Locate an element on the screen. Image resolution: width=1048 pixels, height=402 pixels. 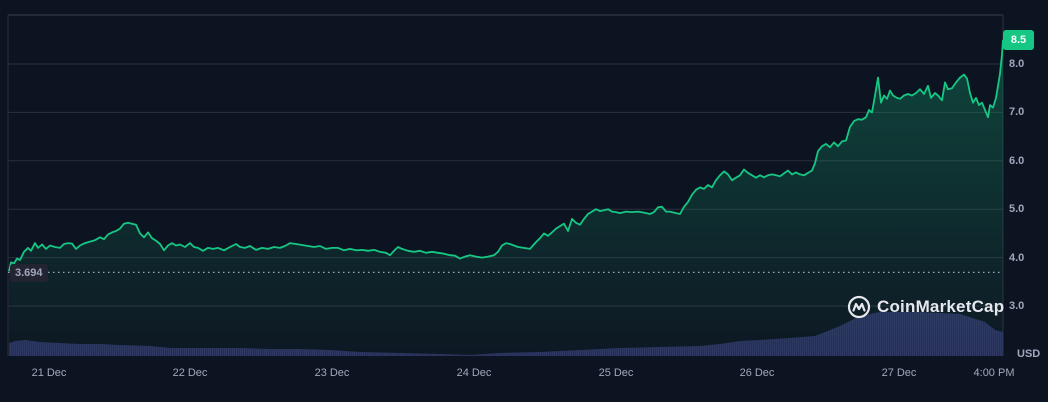
x-tick-label: 27 Dec is located at coordinates (899, 373).